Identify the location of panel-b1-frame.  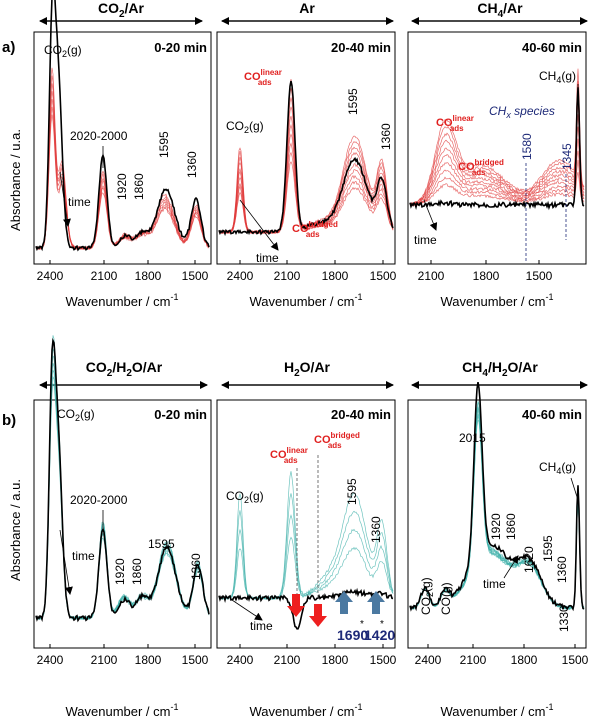
(122, 524).